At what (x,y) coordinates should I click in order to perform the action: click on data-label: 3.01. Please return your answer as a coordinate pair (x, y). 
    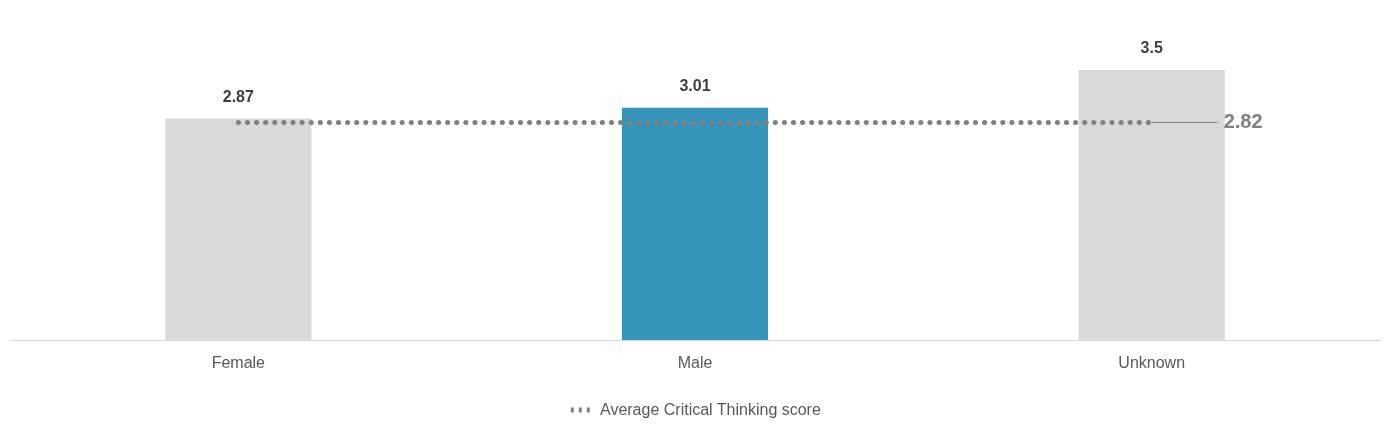
    Looking at the image, I should click on (695, 85).